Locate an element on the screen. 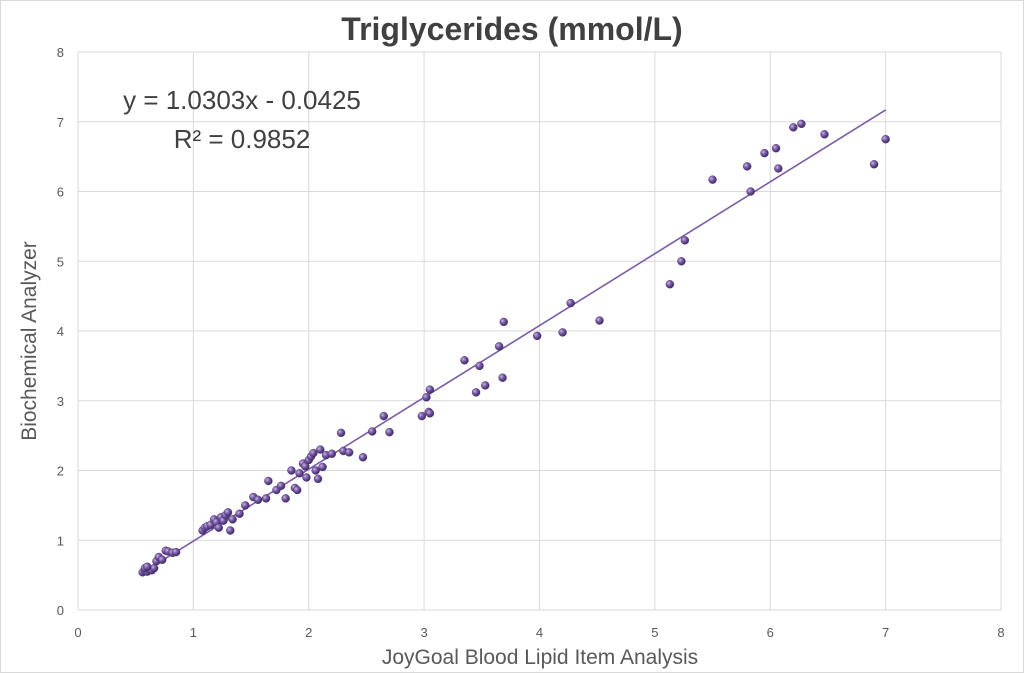 Image resolution: width=1024 pixels, height=673 pixels. y-tick-label: 1 is located at coordinates (60, 540).